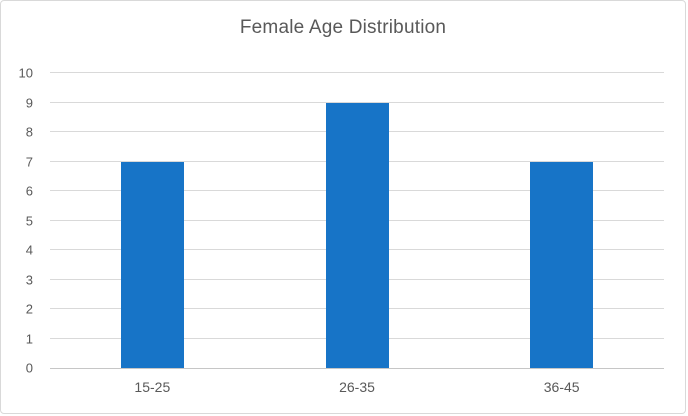  I want to click on y-tick-label: 10, so click(25, 73).